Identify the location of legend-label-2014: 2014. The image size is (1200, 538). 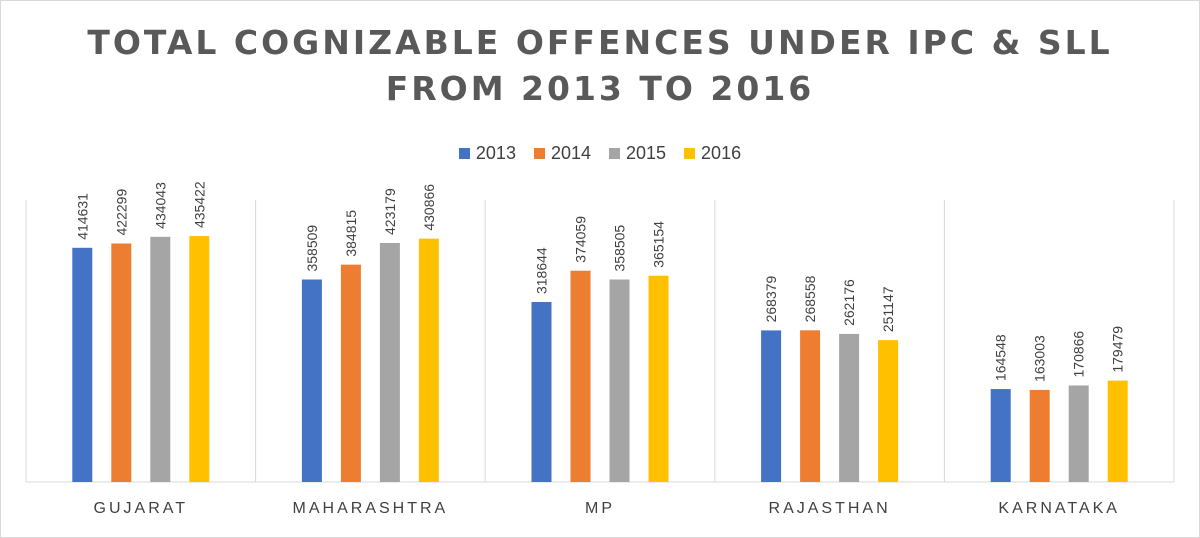
(570, 153).